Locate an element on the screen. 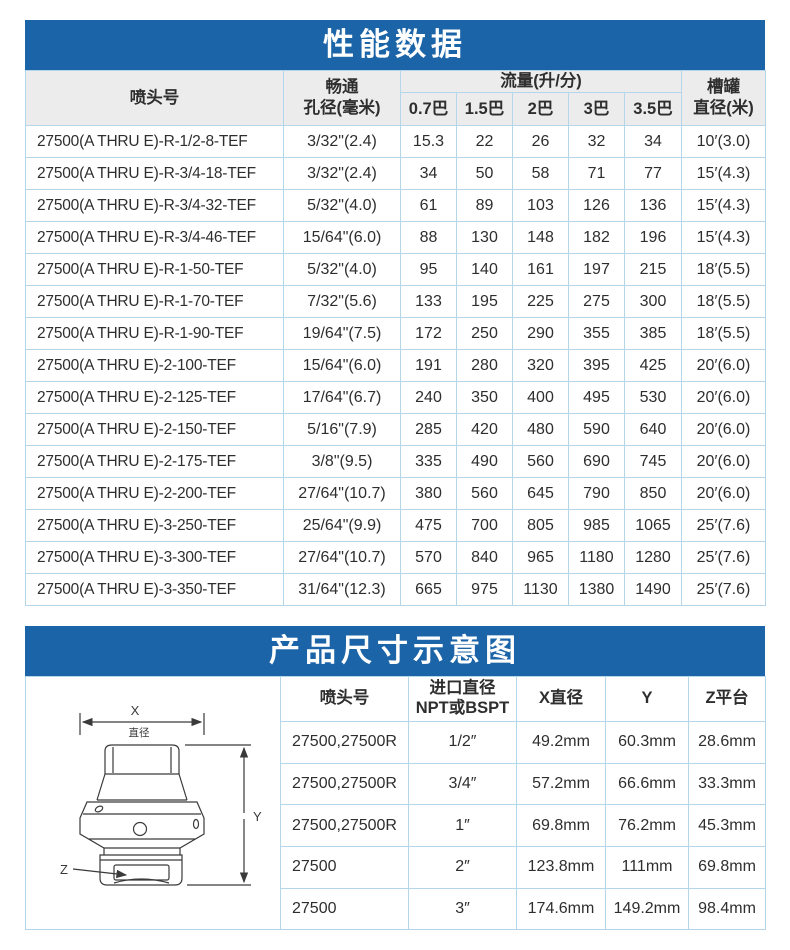  cell-flow: 425 is located at coordinates (653, 366).